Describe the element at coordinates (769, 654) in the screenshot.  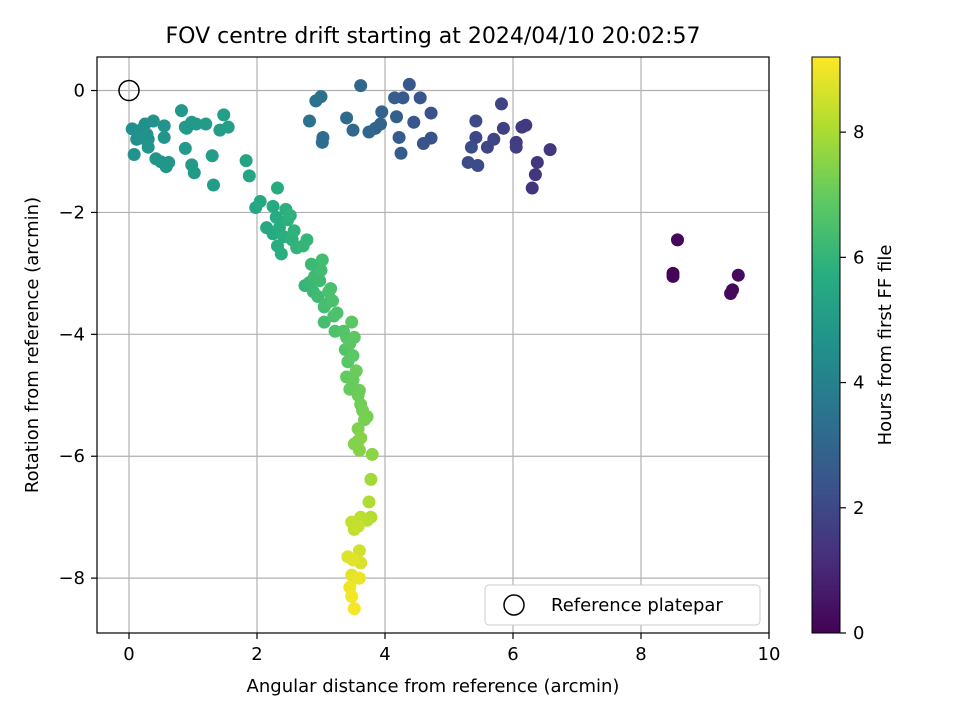
I see `x-tick-label: 10` at that location.